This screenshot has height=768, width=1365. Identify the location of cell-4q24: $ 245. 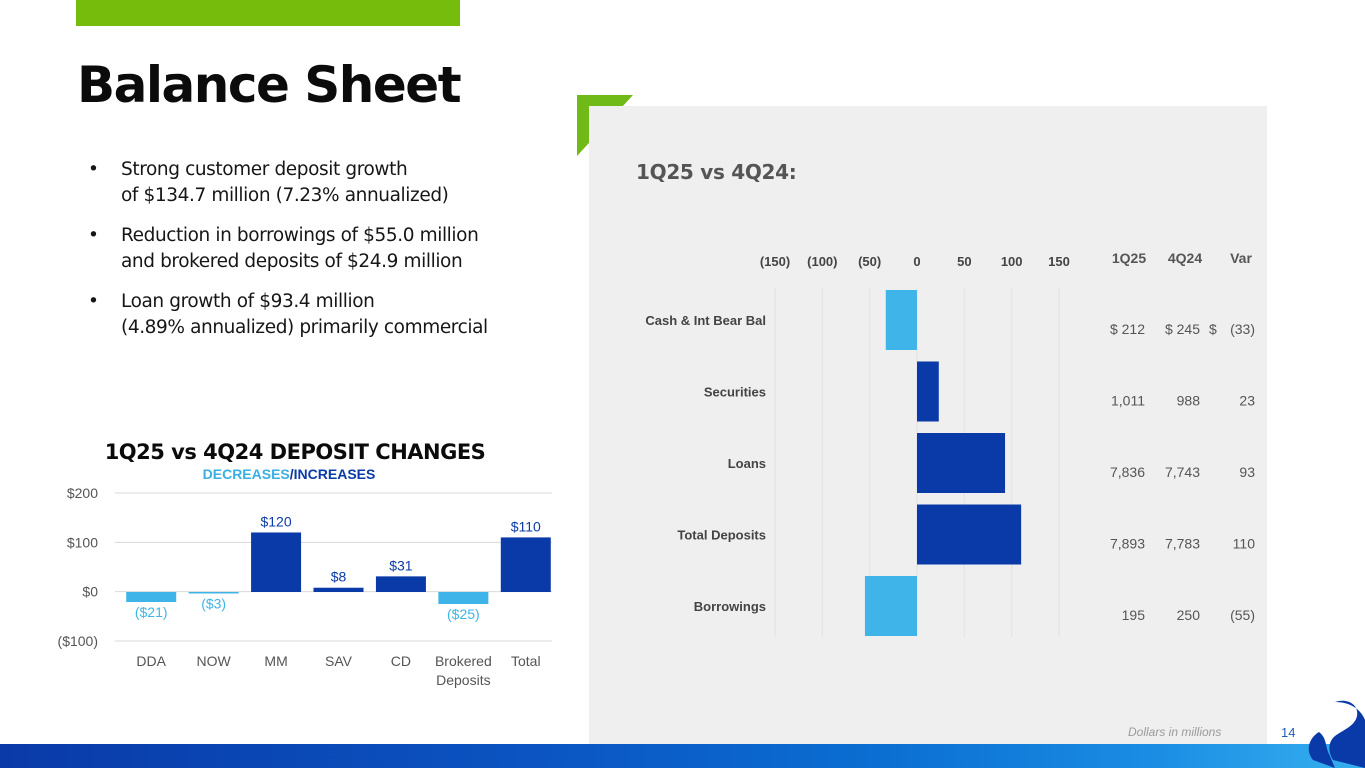
(1182, 329).